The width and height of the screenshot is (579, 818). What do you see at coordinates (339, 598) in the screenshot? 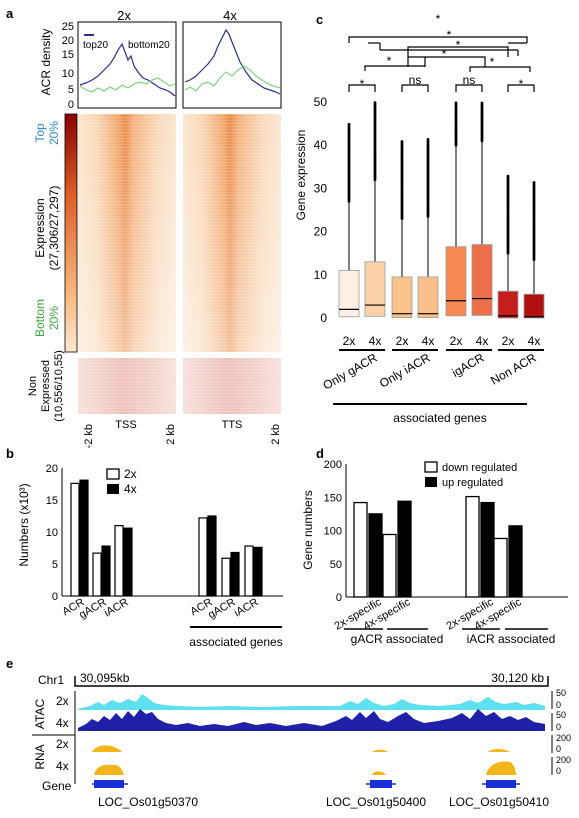
I see `d-tick: 0` at bounding box center [339, 598].